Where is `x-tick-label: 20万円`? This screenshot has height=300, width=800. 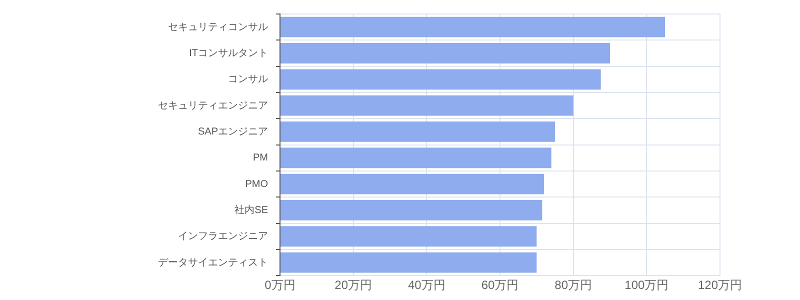
x-tick-label: 20万円 is located at coordinates (353, 285).